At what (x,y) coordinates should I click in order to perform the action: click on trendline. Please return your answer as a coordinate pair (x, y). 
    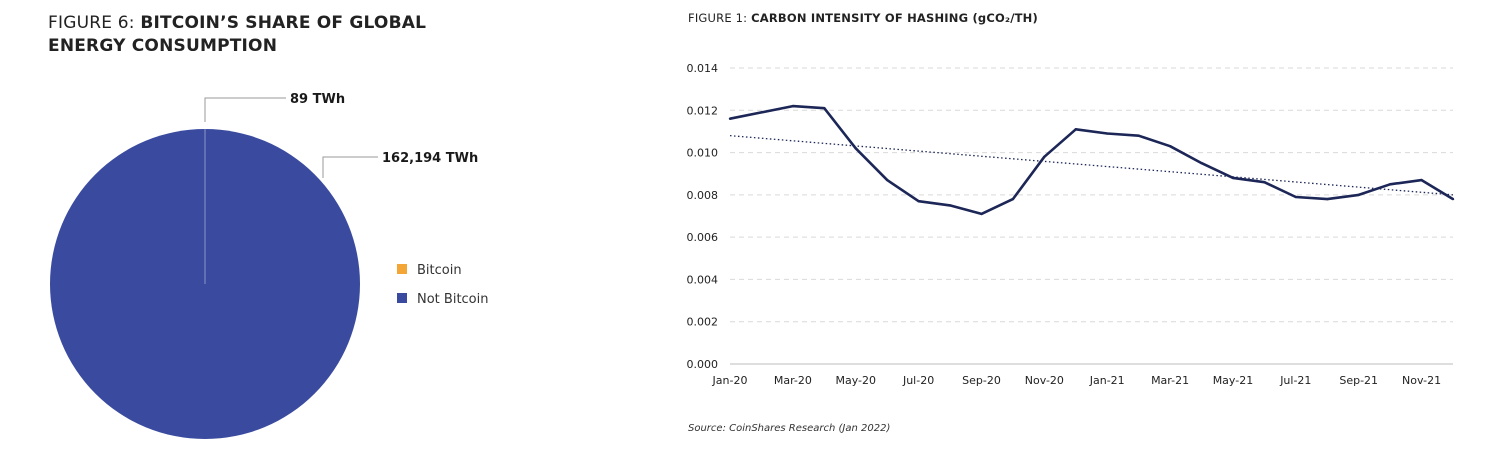
    Looking at the image, I should click on (1091, 165).